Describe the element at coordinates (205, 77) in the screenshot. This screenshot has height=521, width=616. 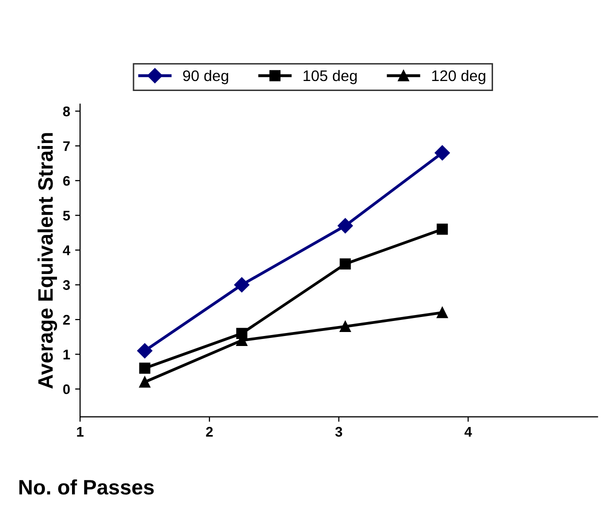
I see `legend-label: 90 deg` at that location.